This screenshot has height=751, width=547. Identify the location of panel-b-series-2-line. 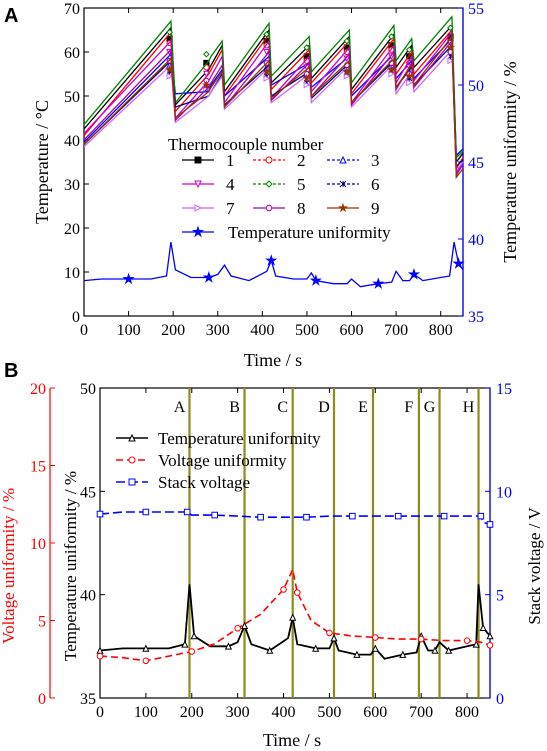
(295, 518).